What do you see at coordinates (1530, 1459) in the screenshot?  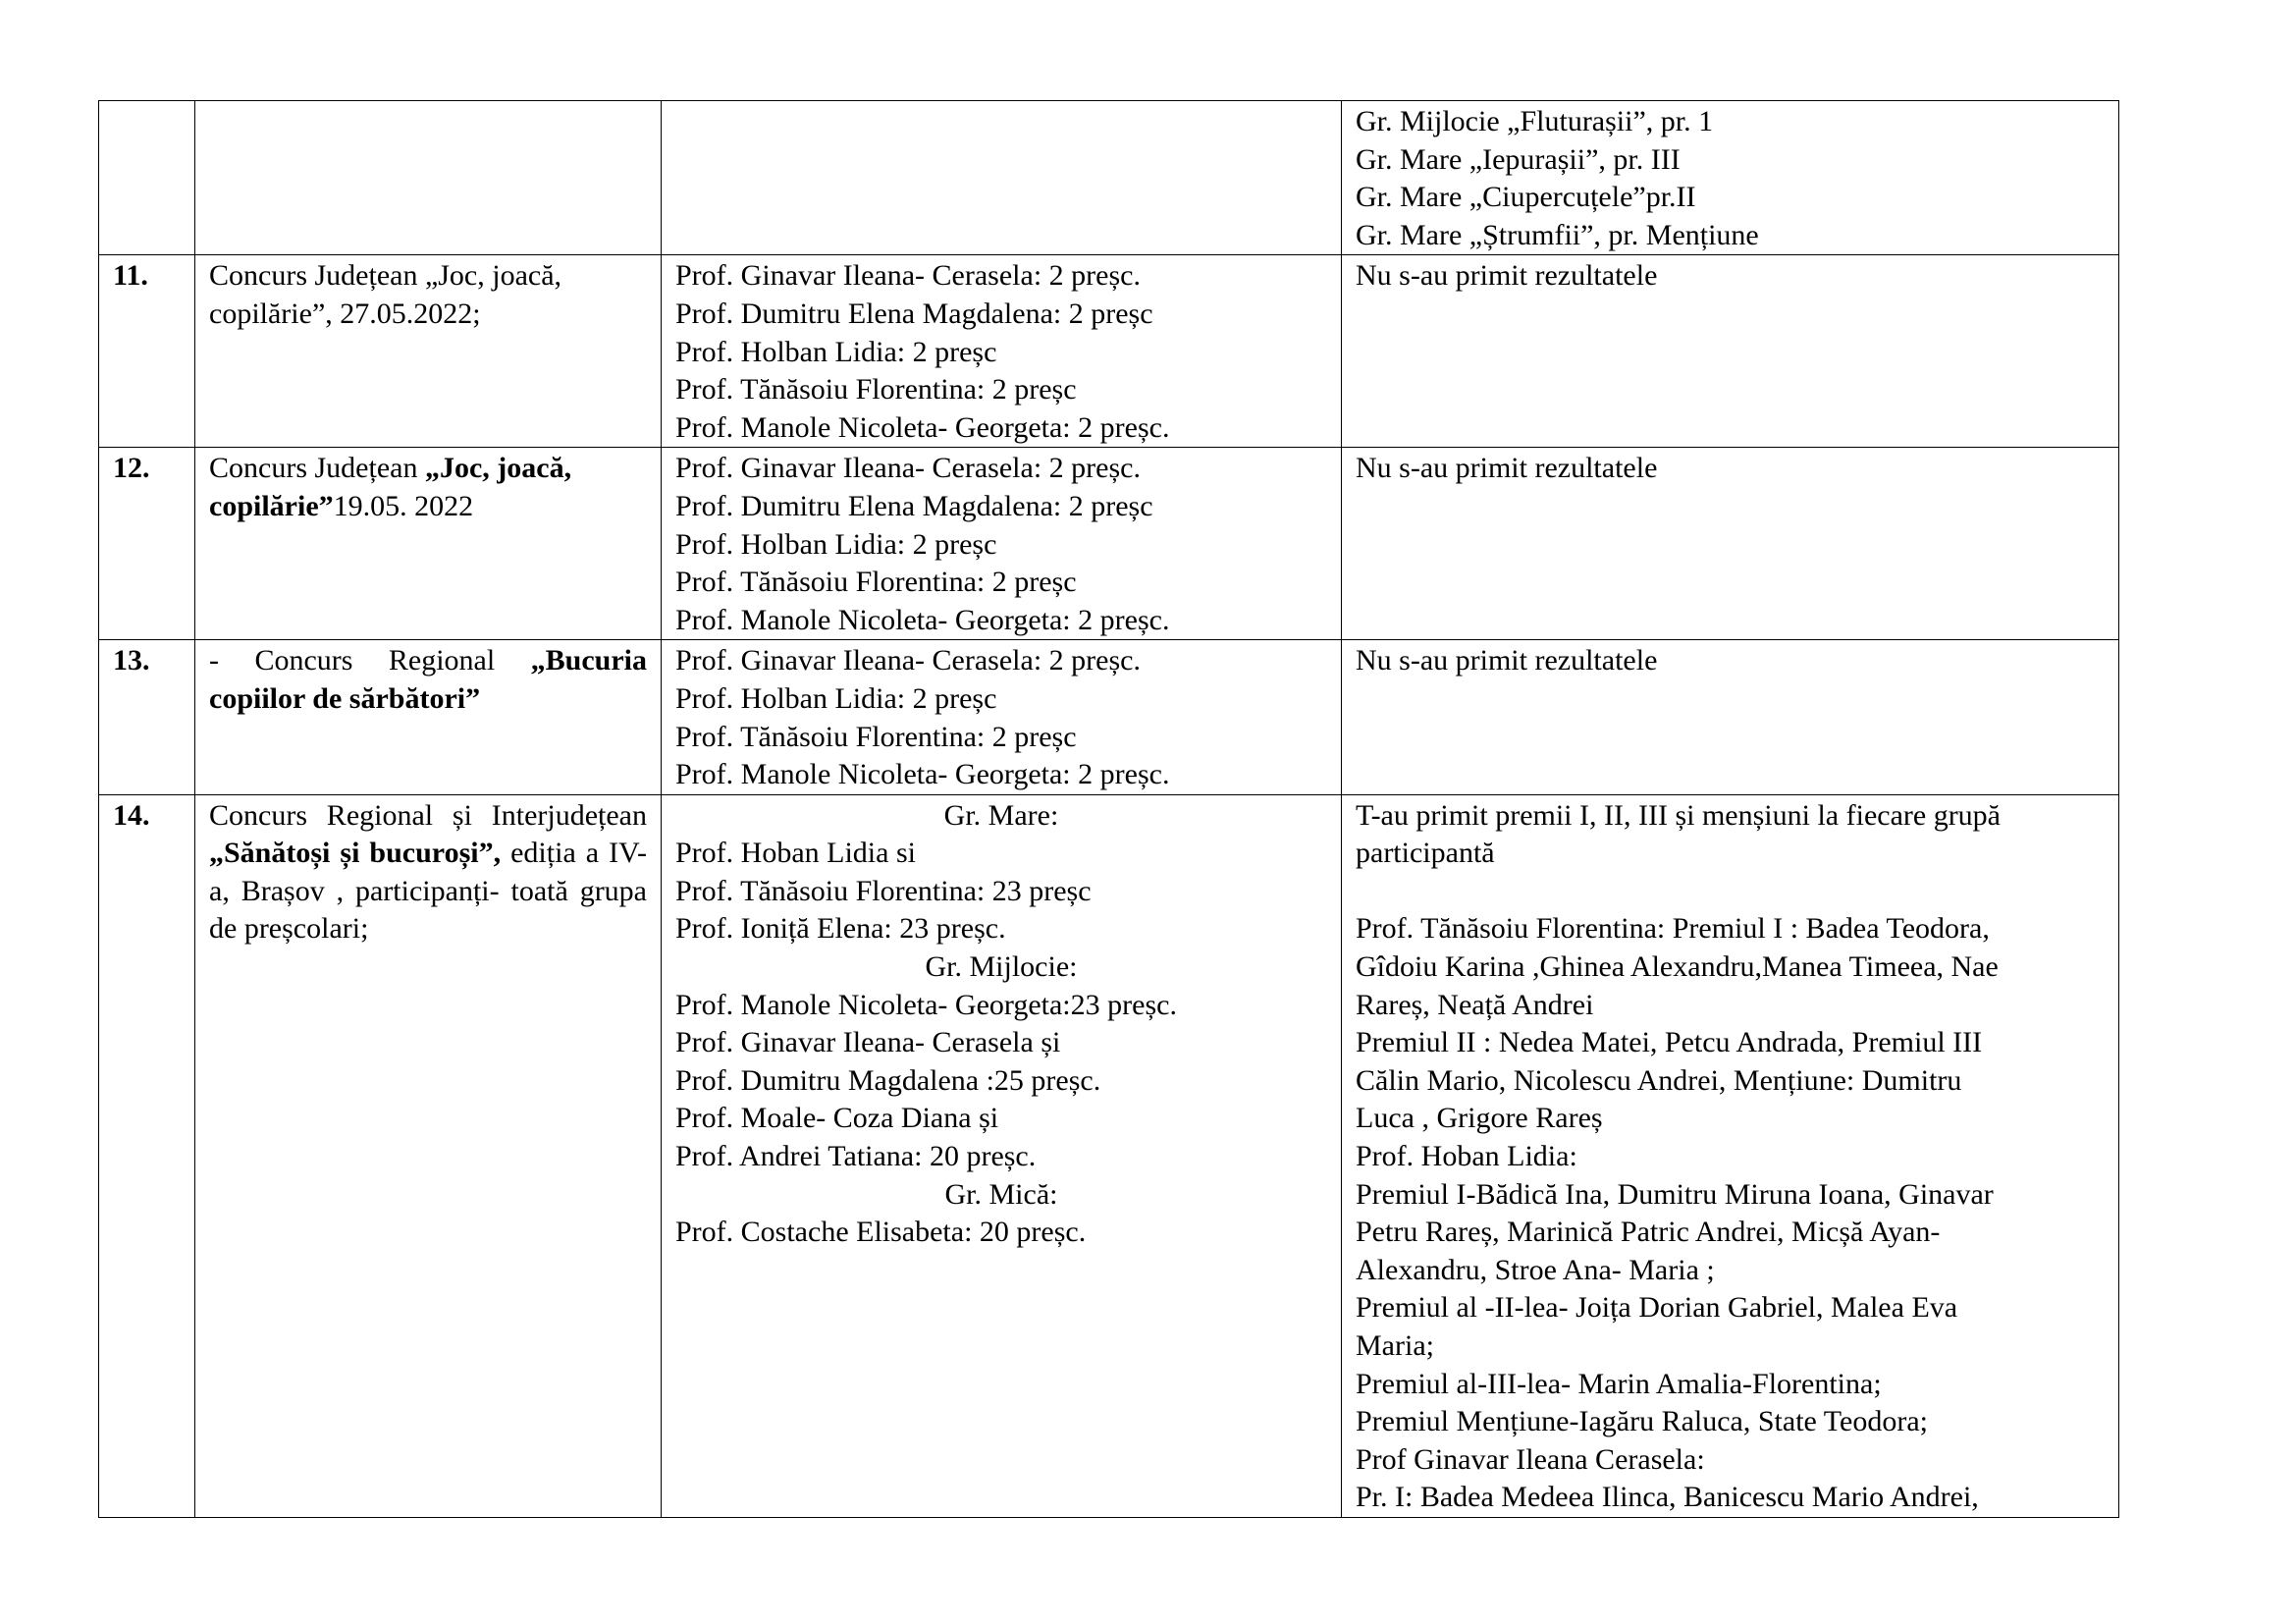 I see `result-line: Prof Ginavar Ileana Cerasela:` at bounding box center [1530, 1459].